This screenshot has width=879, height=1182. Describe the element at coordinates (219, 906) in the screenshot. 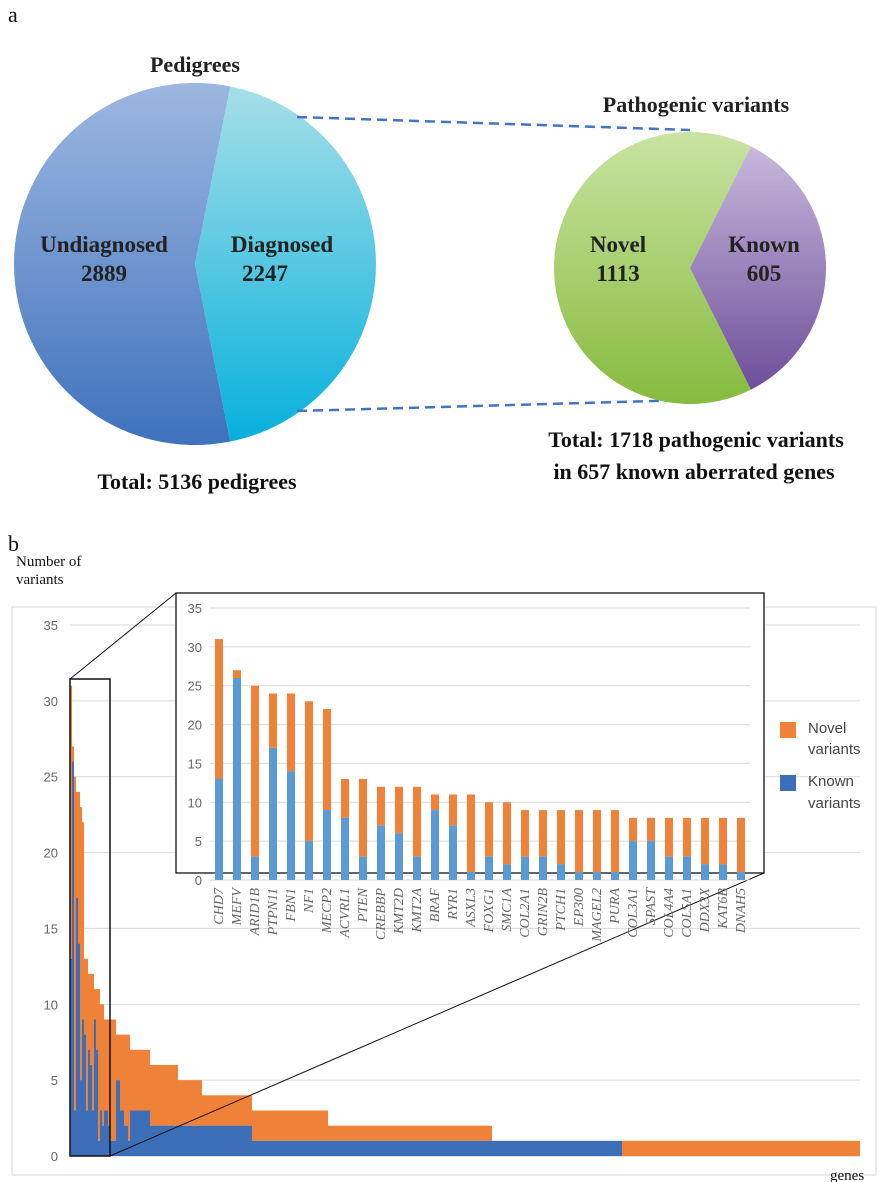

I see `inset-gene-label: CHD7` at that location.